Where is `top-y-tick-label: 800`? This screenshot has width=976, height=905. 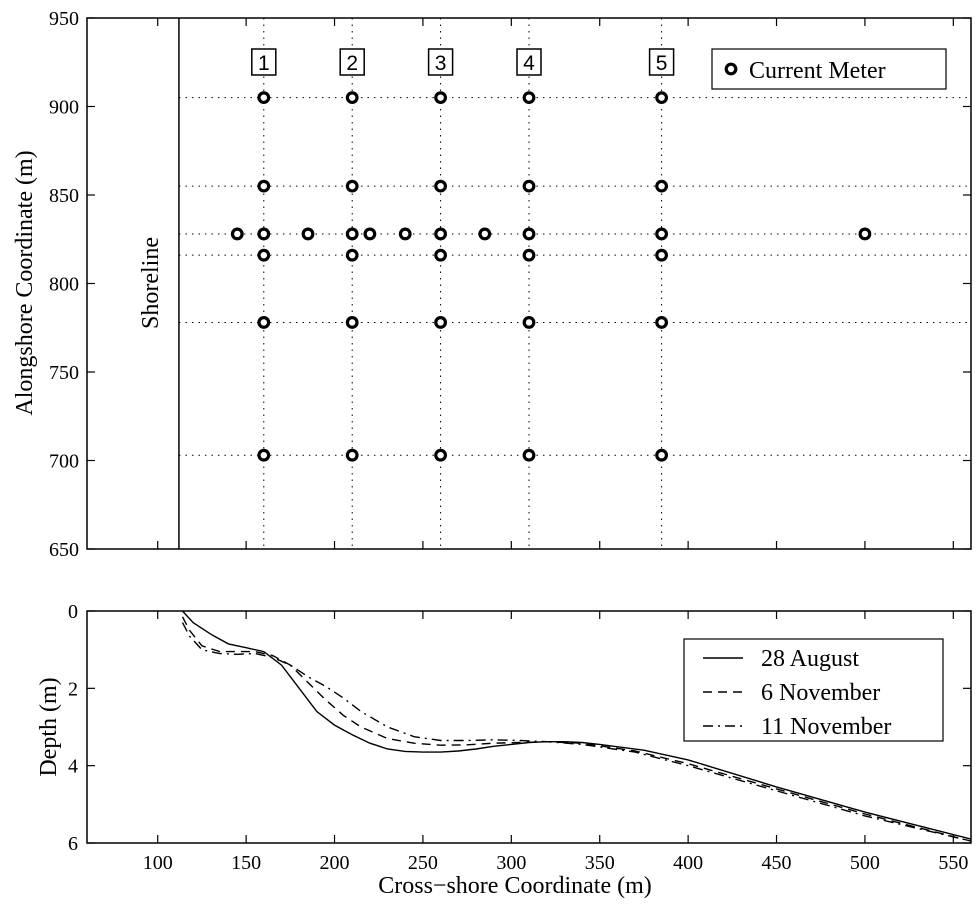 top-y-tick-label: 800 is located at coordinates (64, 285).